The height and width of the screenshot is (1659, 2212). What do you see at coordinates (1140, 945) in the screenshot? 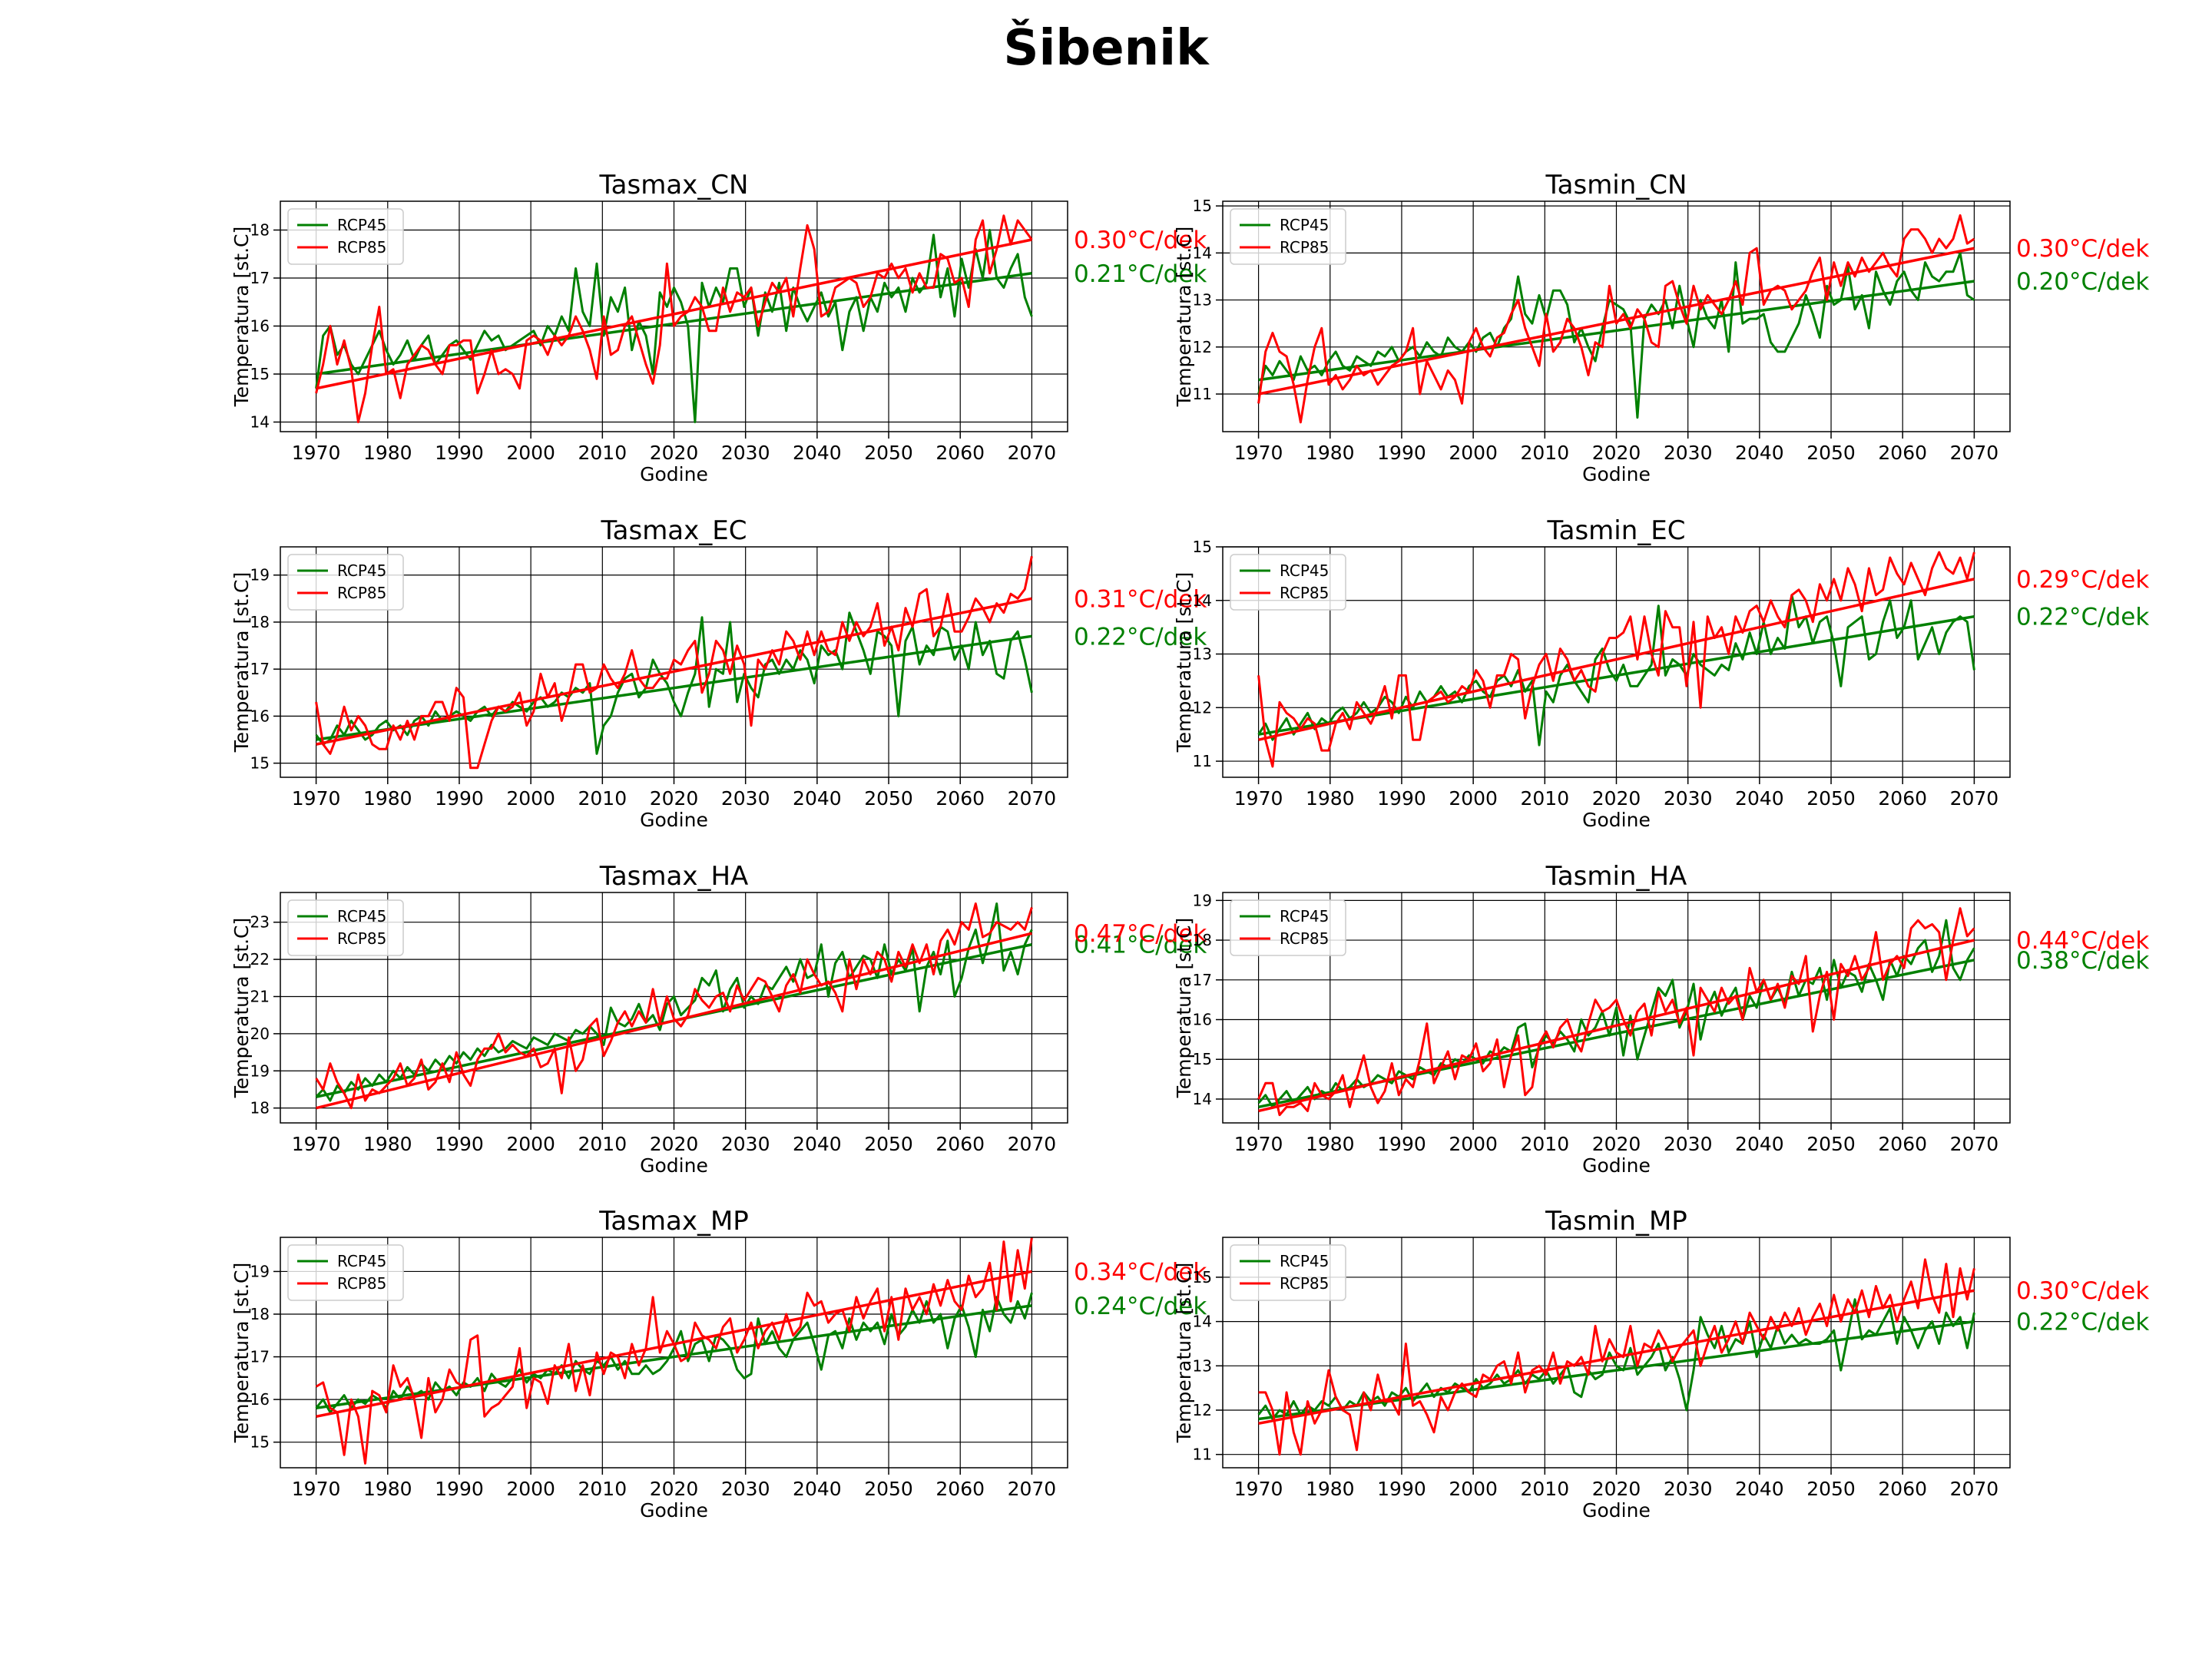
I see `trend-label-rcp45: 0.41°C/dek` at bounding box center [1140, 945].